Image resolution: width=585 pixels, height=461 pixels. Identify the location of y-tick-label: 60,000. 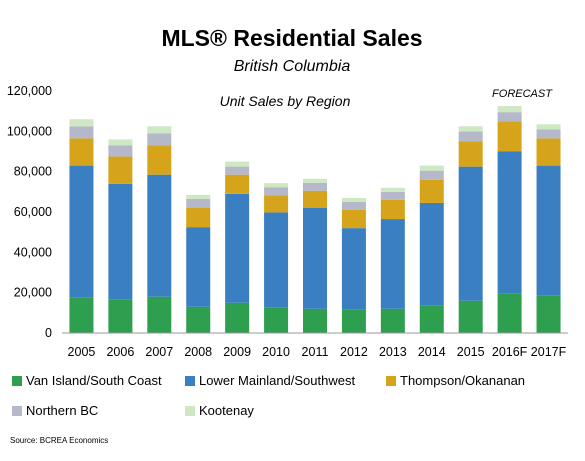
(33, 212).